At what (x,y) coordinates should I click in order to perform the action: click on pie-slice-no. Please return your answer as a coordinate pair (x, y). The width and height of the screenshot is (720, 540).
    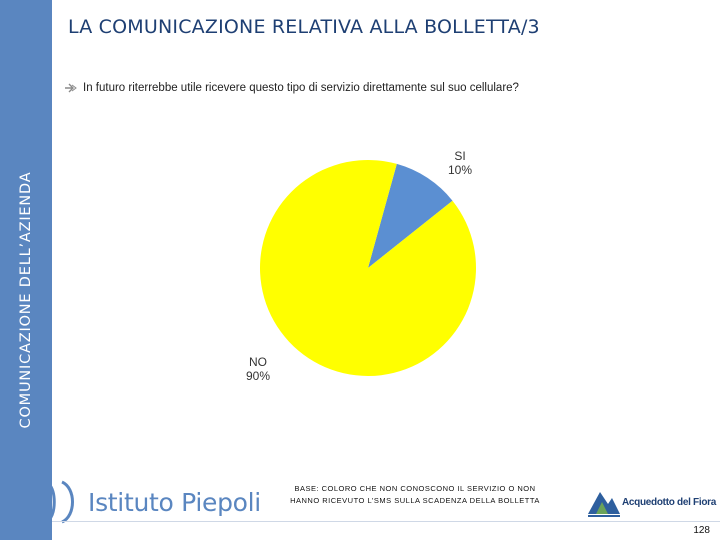
    Looking at the image, I should click on (368, 268).